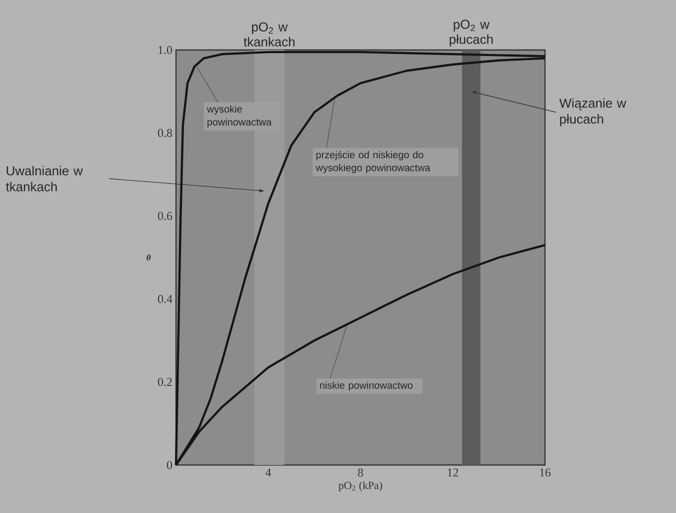  Describe the element at coordinates (366, 386) in the screenshot. I see `annotation: niskie powinowactwo` at that location.